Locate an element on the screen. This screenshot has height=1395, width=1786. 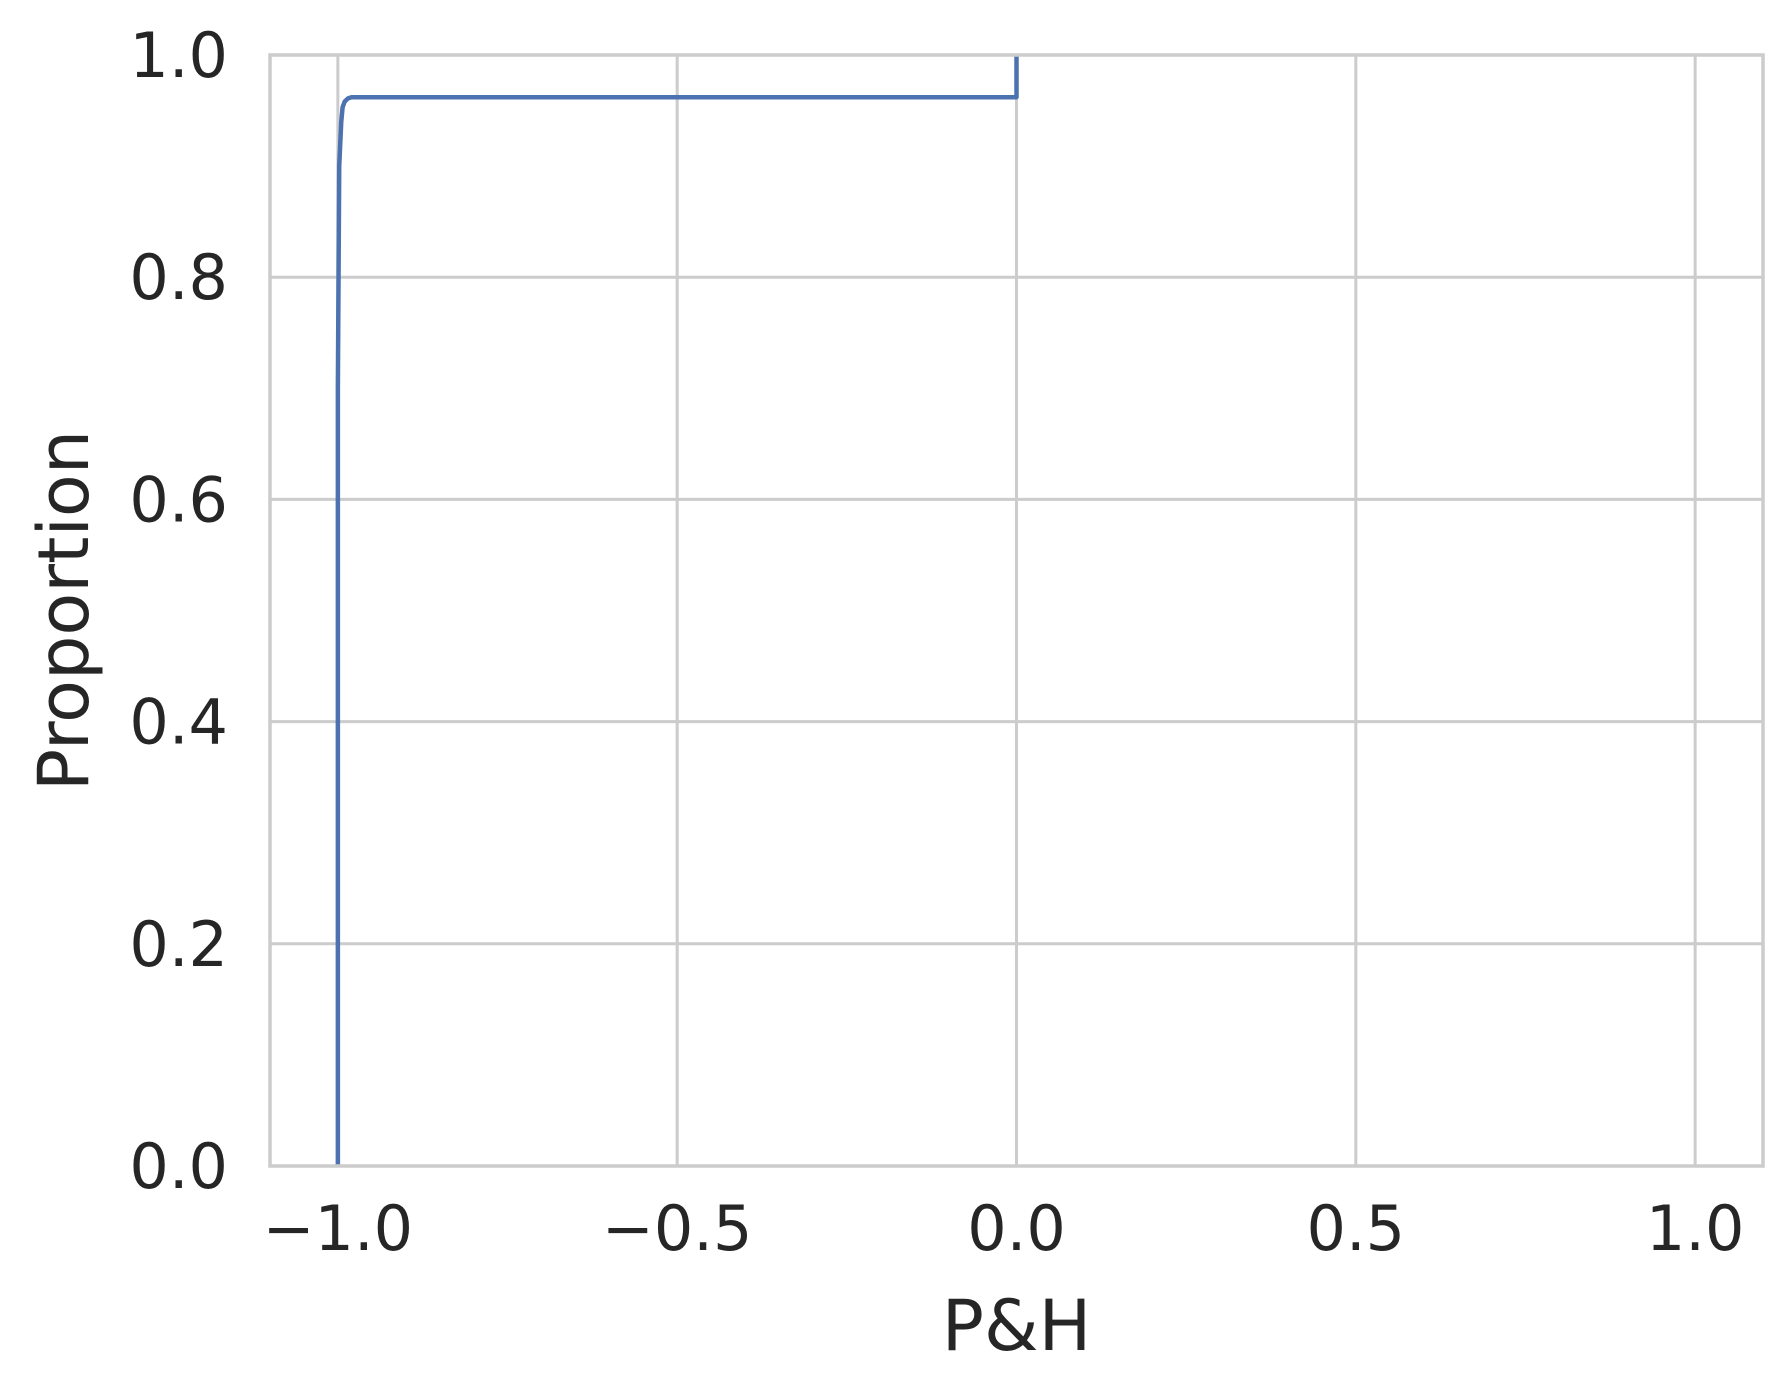
x-tick-labels: −1.0 −0.5 0.0 0.5 1.0 is located at coordinates (1004, 1228).